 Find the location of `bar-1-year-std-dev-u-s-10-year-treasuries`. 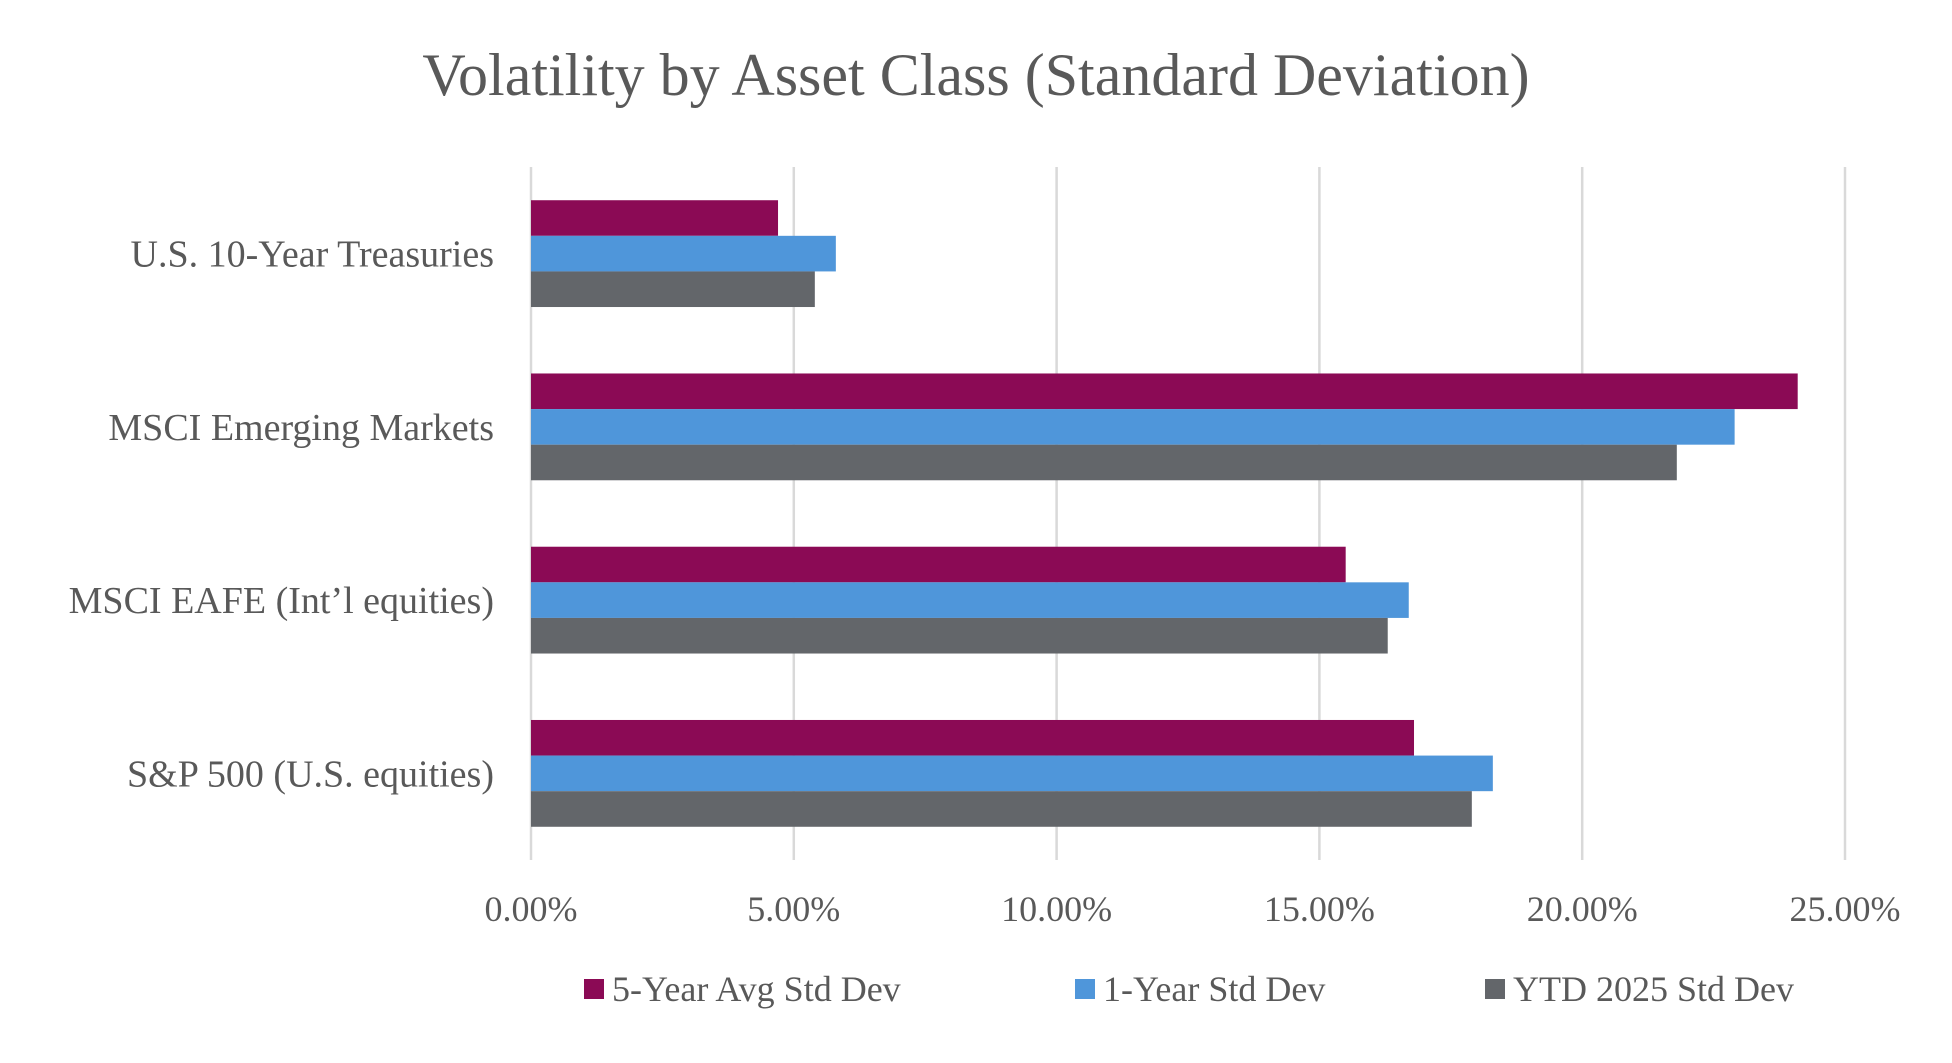

bar-1-year-std-dev-u-s-10-year-treasuries is located at coordinates (683, 253).